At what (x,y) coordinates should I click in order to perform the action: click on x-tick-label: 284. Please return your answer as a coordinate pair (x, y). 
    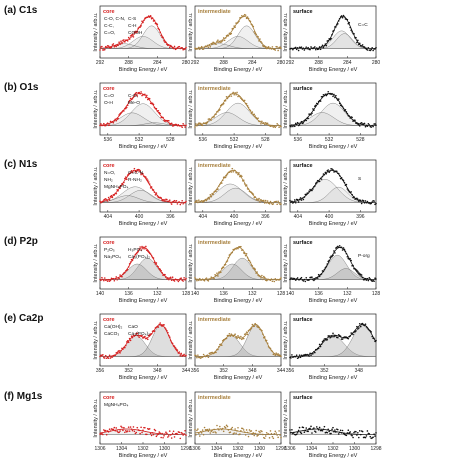
    Looking at the image, I should click on (347, 63).